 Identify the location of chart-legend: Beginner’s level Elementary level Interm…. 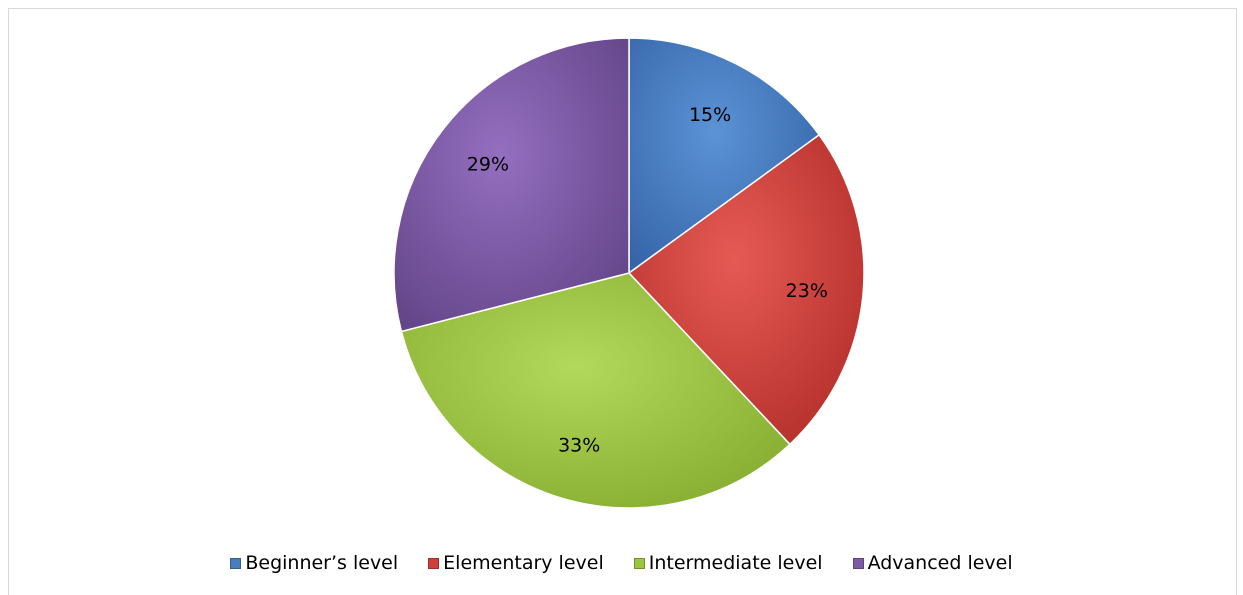
(621, 563).